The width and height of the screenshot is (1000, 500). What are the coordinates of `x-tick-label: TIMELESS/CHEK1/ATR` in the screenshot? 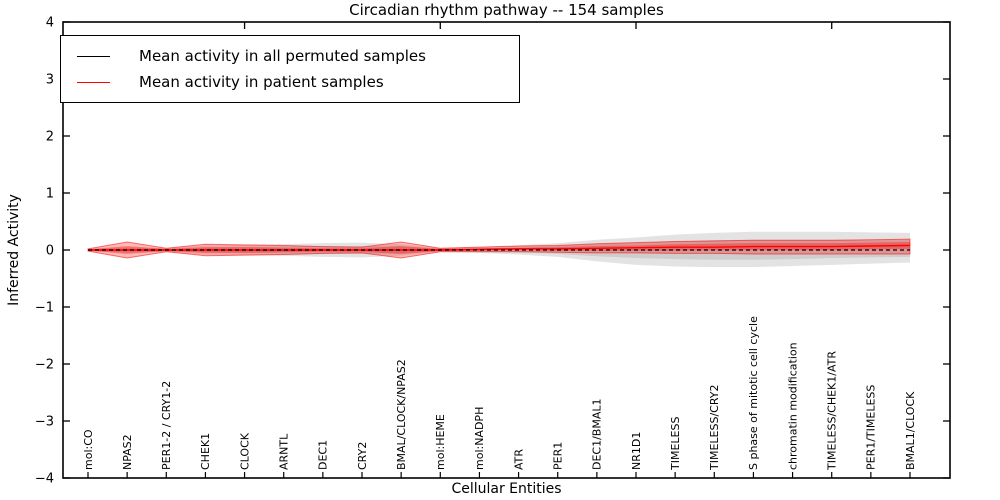 It's located at (831, 411).